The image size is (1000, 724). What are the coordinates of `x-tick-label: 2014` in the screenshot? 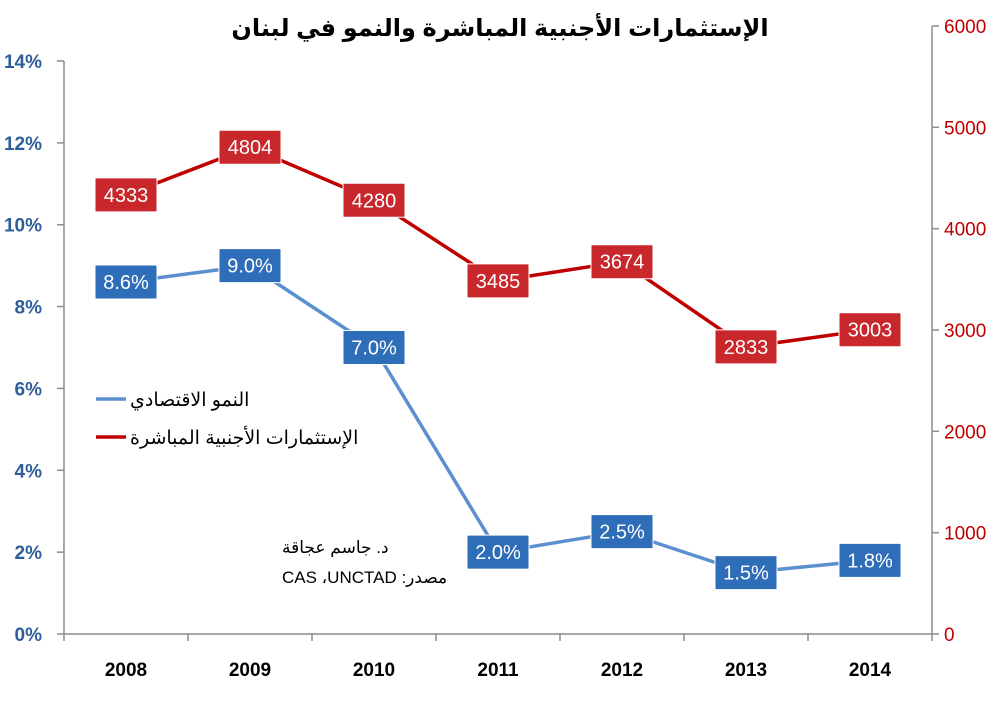 It's located at (870, 670).